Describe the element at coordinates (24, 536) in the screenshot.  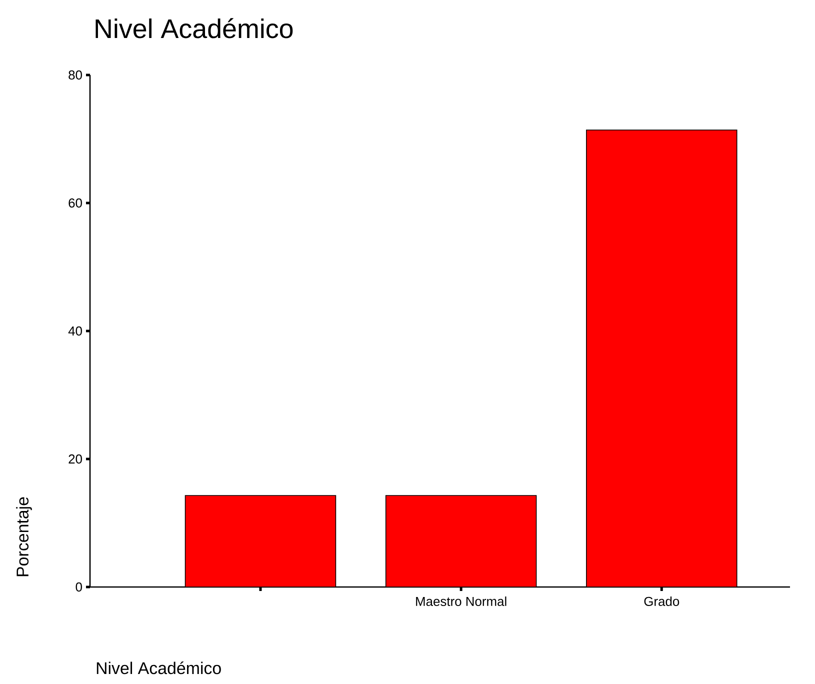
I see `y-axis-title: Porcentaje` at that location.